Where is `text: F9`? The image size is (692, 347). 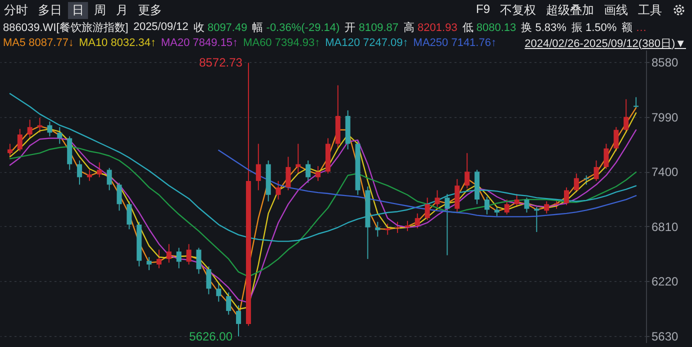 text: F9 is located at coordinates (482, 10).